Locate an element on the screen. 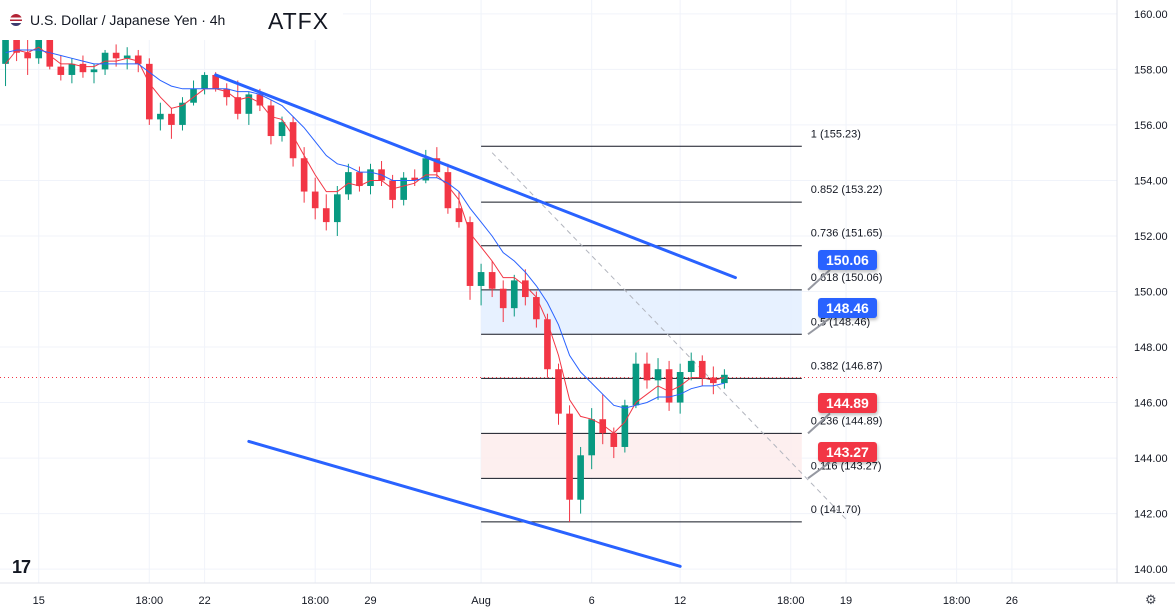 This screenshot has height=615, width=1175. tradingview-logo: 17 is located at coordinates (21, 567).